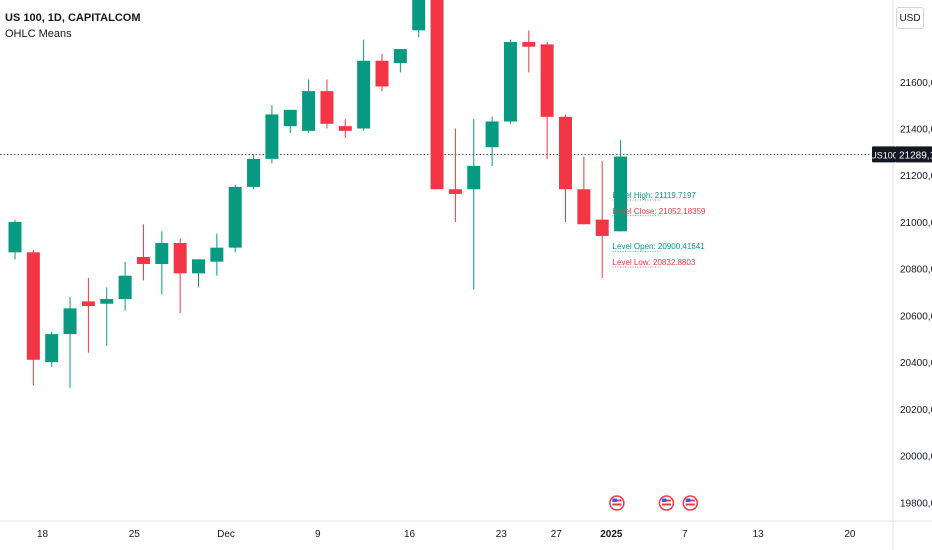 The height and width of the screenshot is (550, 932). What do you see at coordinates (916, 270) in the screenshot?
I see `y-tick-label: 20800,0` at bounding box center [916, 270].